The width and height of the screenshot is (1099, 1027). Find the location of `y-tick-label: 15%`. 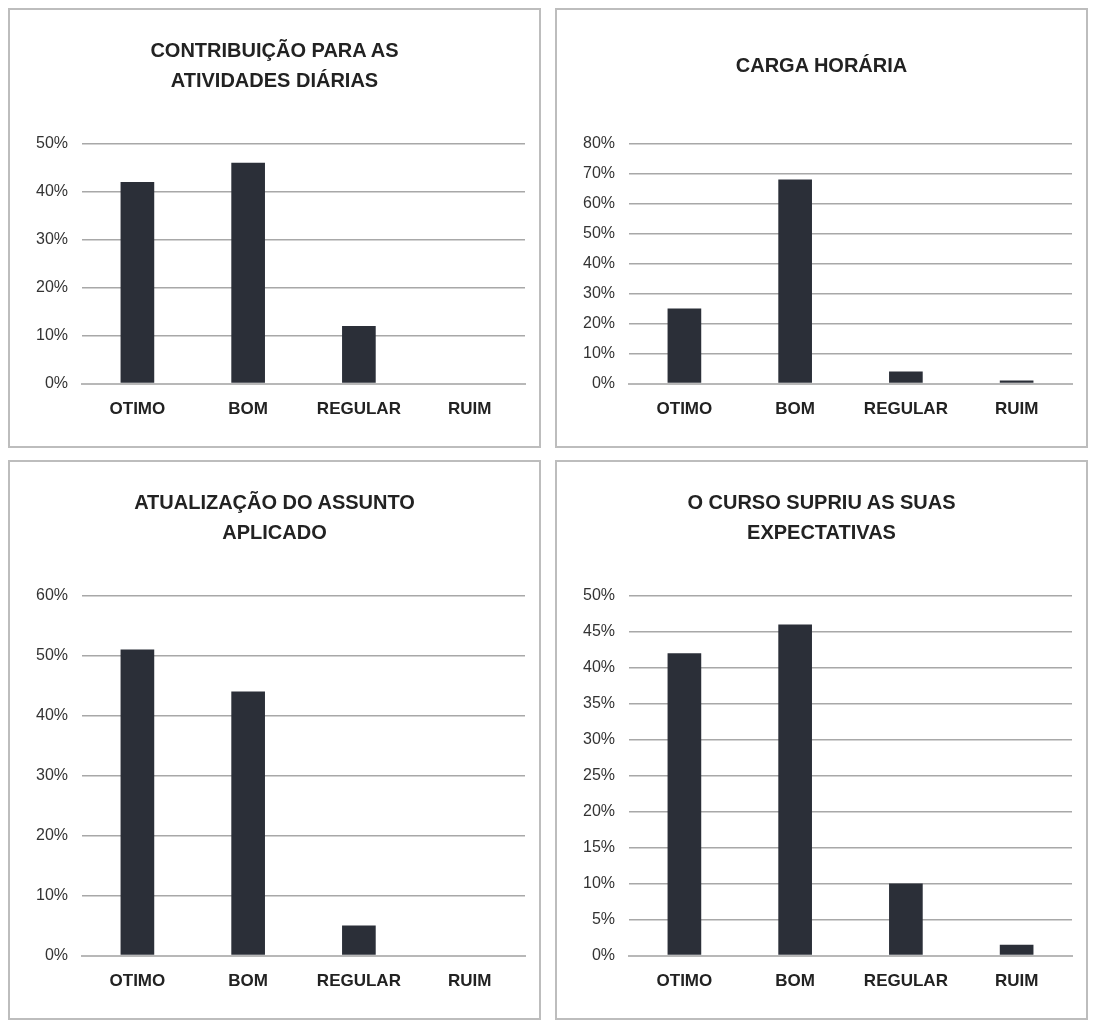

y-tick-label: 15% is located at coordinates (599, 847).